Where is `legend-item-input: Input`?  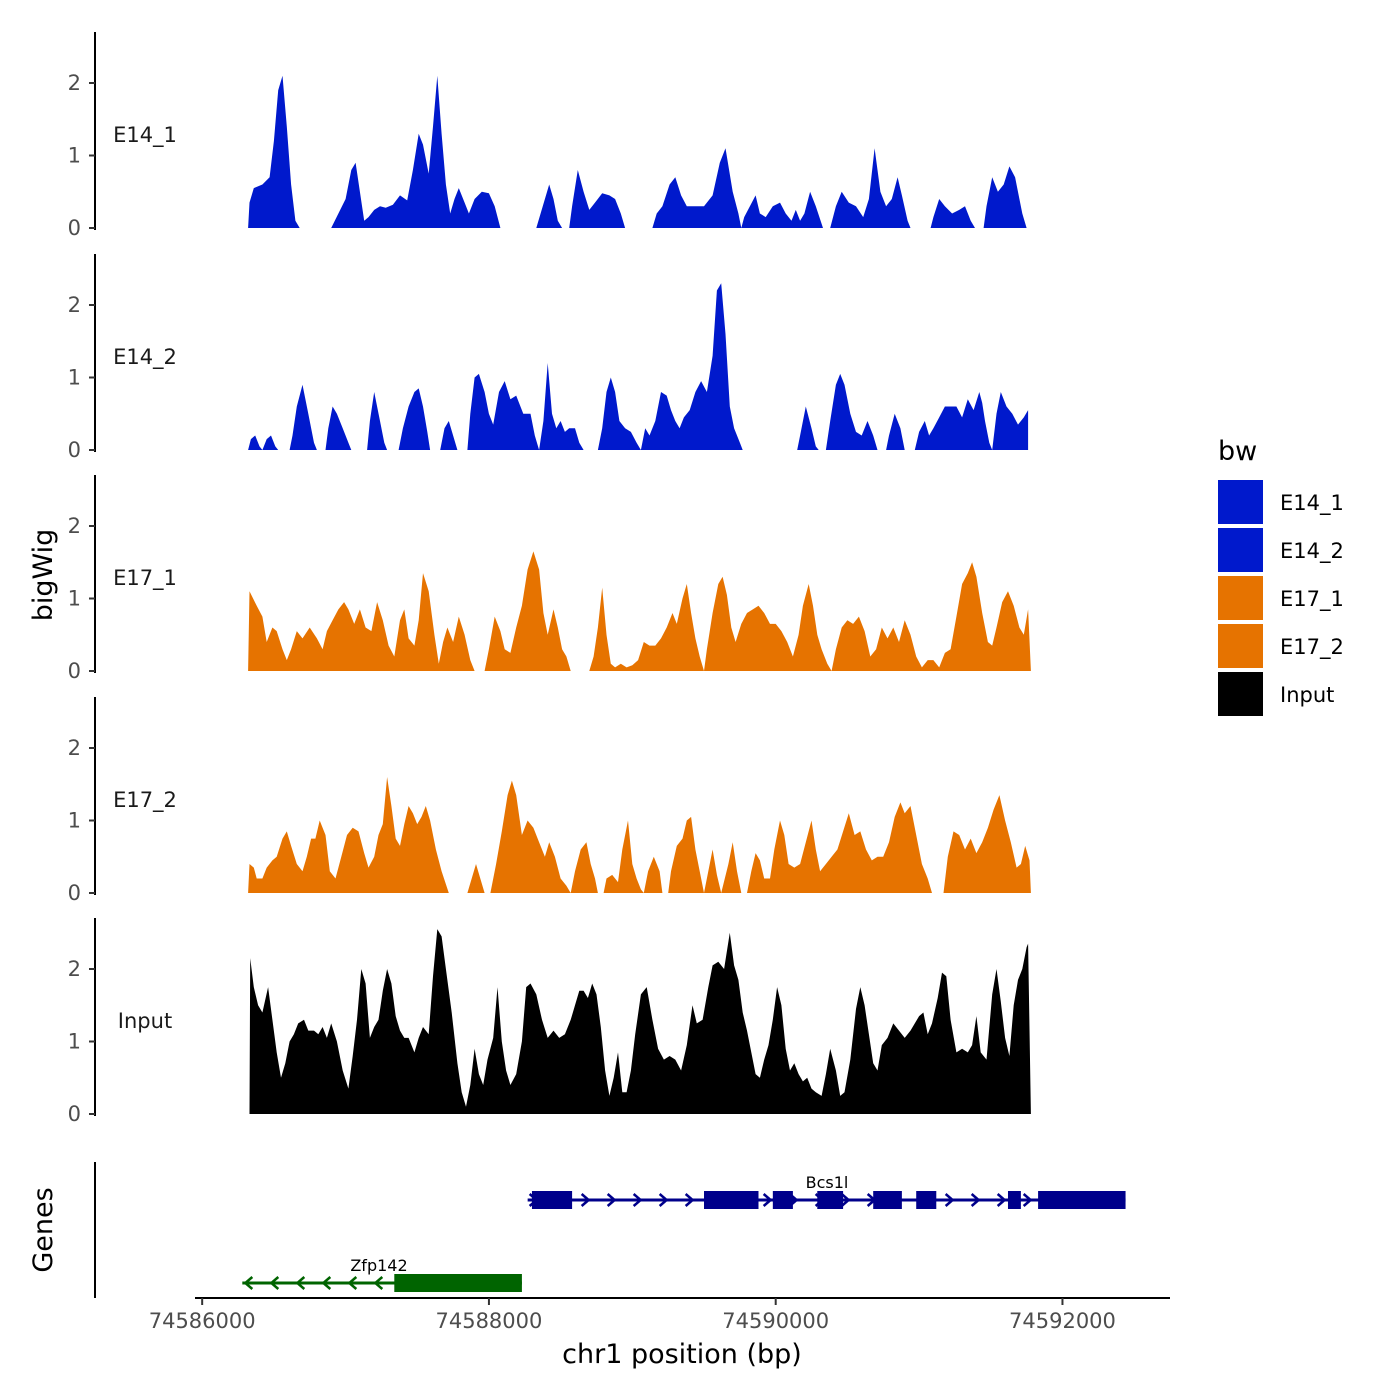
legend-item-input: Input is located at coordinates (1276, 694).